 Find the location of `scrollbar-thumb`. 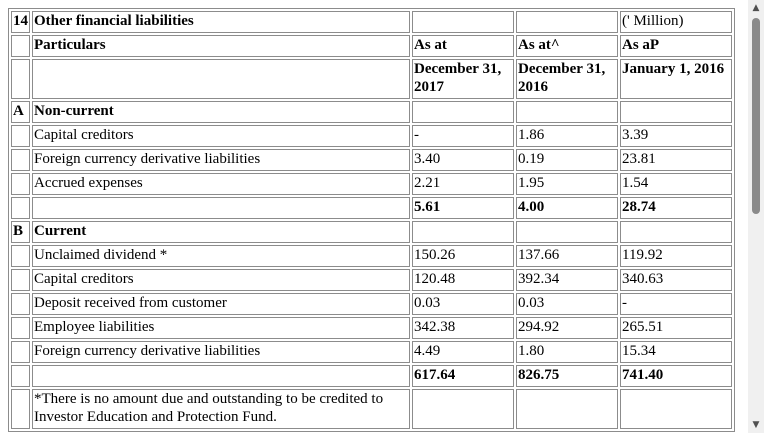

scrollbar-thumb is located at coordinates (756, 116).